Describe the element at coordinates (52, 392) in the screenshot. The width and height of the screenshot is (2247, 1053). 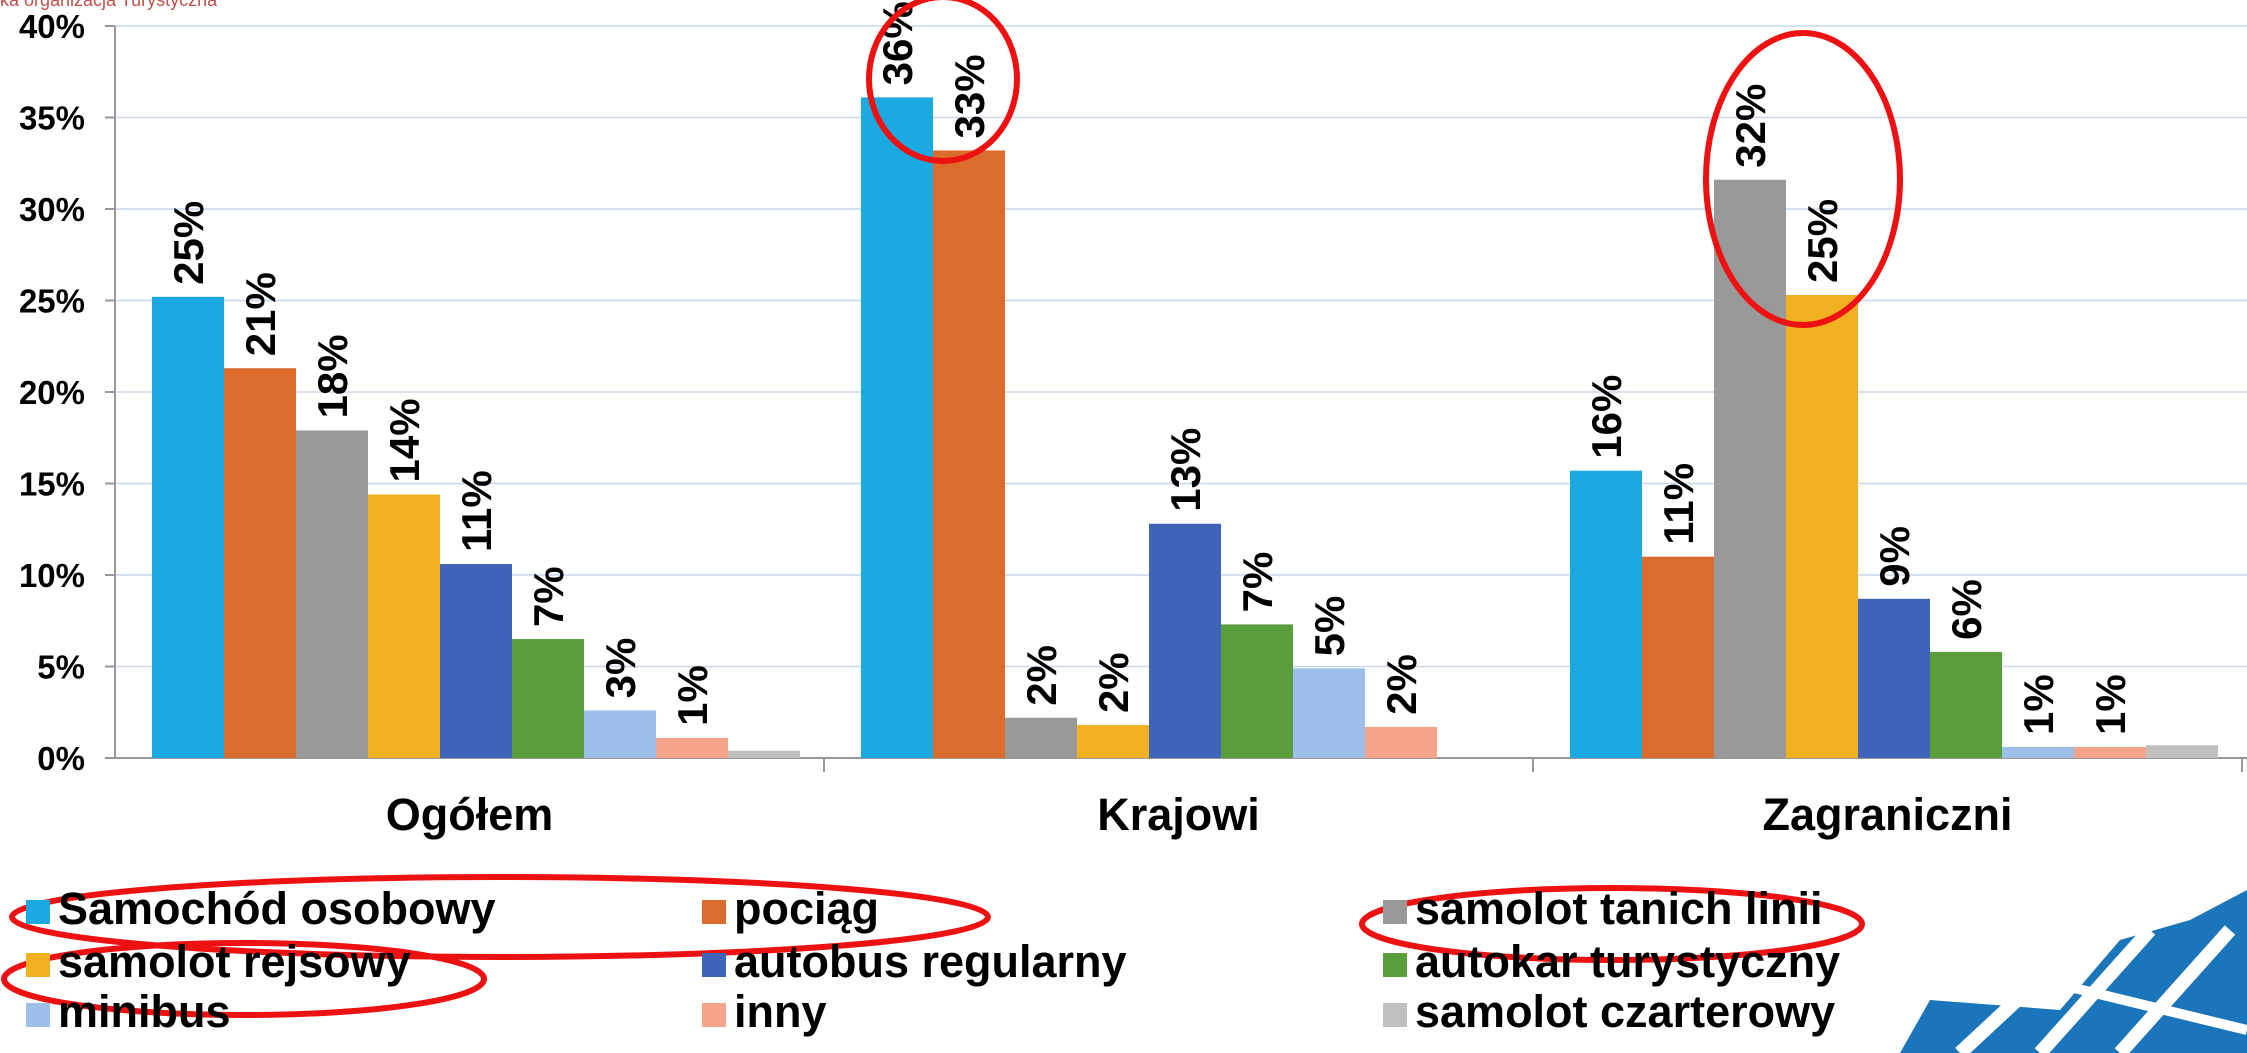
I see `y-tick-label: 20%` at that location.